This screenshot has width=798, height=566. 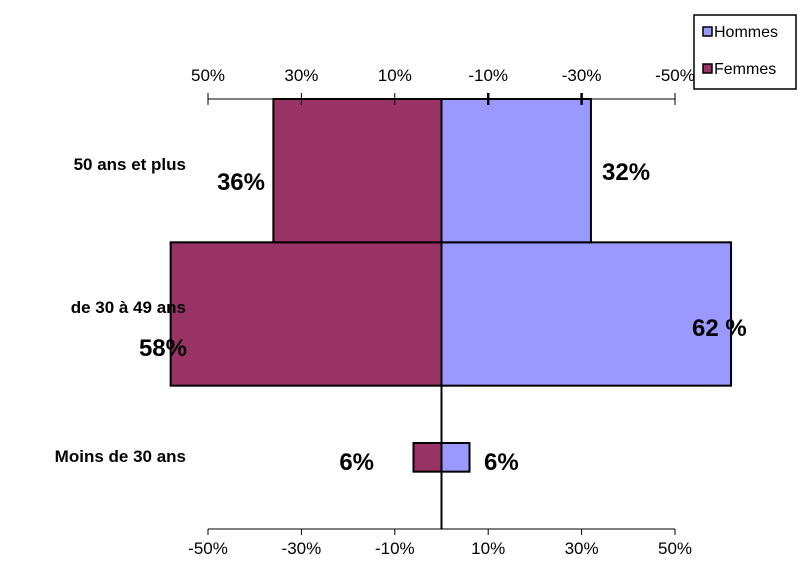 I want to click on bottom-tick-label: 50%, so click(x=675, y=548).